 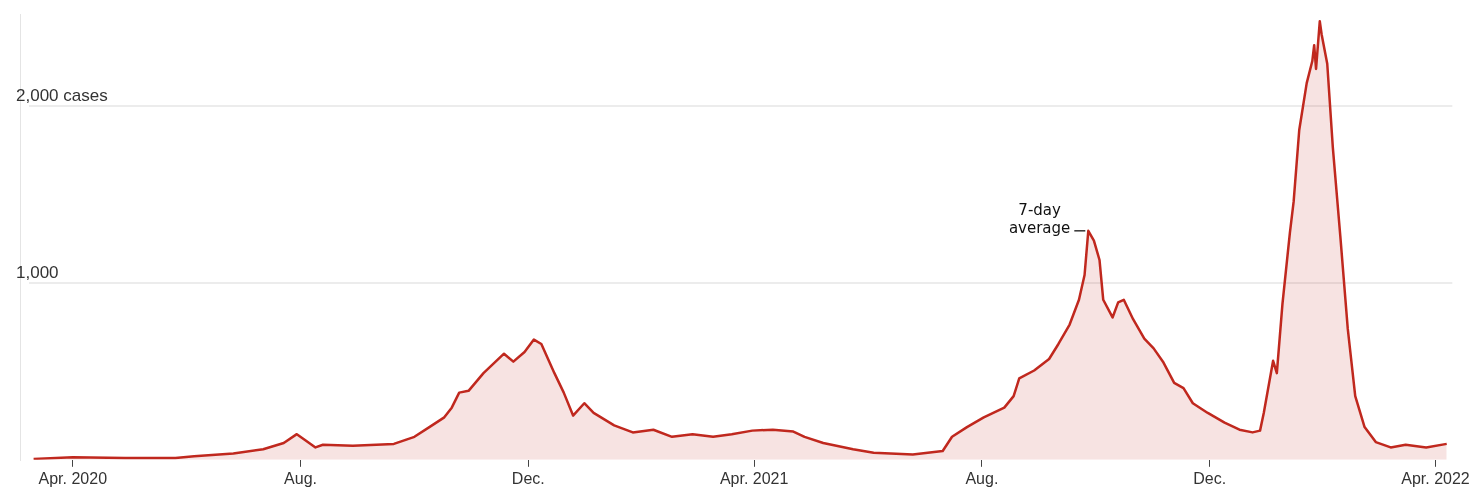 I want to click on x-tick-label: Apr. 2020, so click(x=73, y=478).